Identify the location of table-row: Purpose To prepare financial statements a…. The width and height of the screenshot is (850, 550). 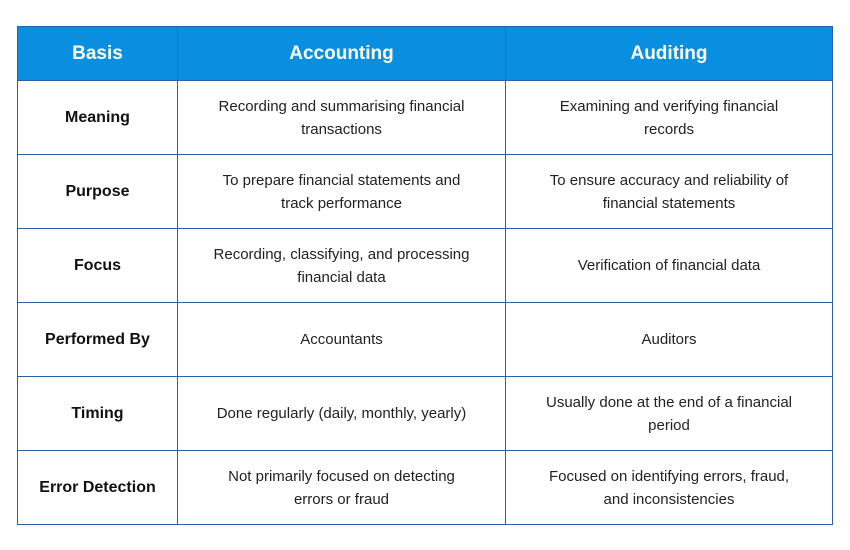
(425, 191).